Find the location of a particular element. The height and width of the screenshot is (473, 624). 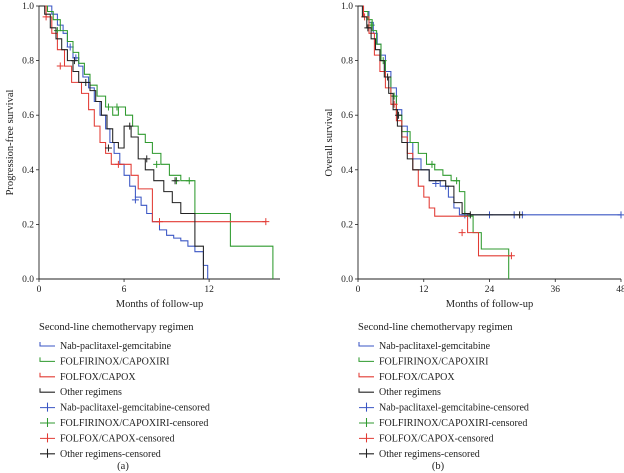

x-tick-label: 6 is located at coordinates (124, 290).